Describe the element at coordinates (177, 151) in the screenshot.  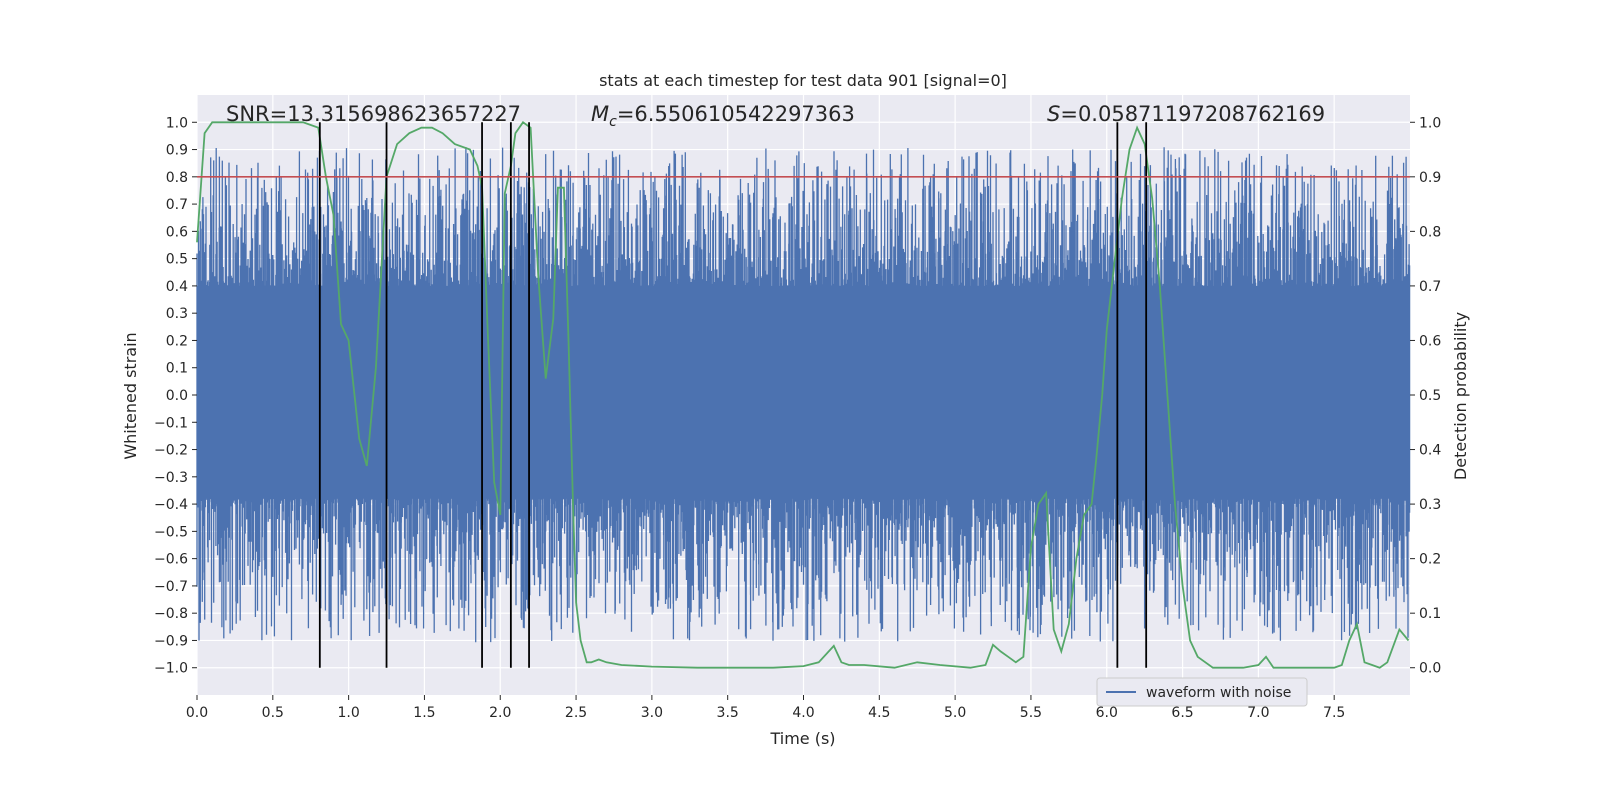
I see `left-y-tick-label: 0.9` at that location.